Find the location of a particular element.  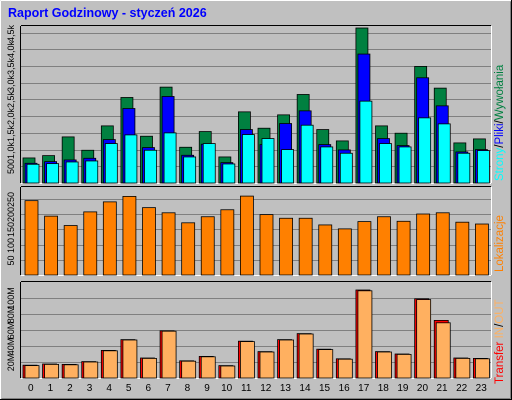

transfer-ytick-label: 40M is located at coordinates (11, 347).